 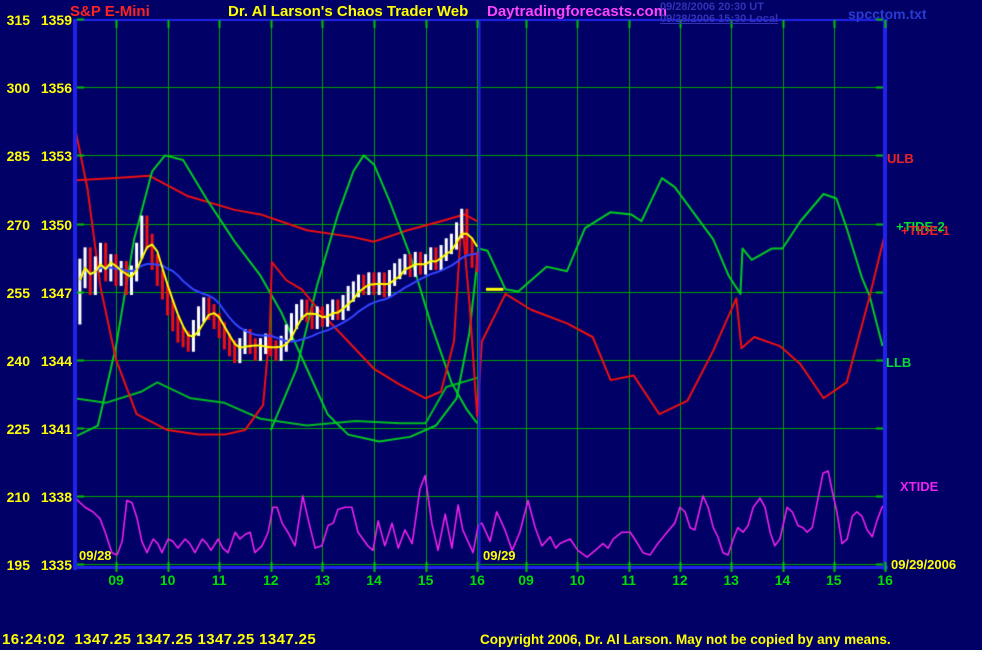 I want to click on y-axis-label: 285 1353, so click(x=37, y=156).